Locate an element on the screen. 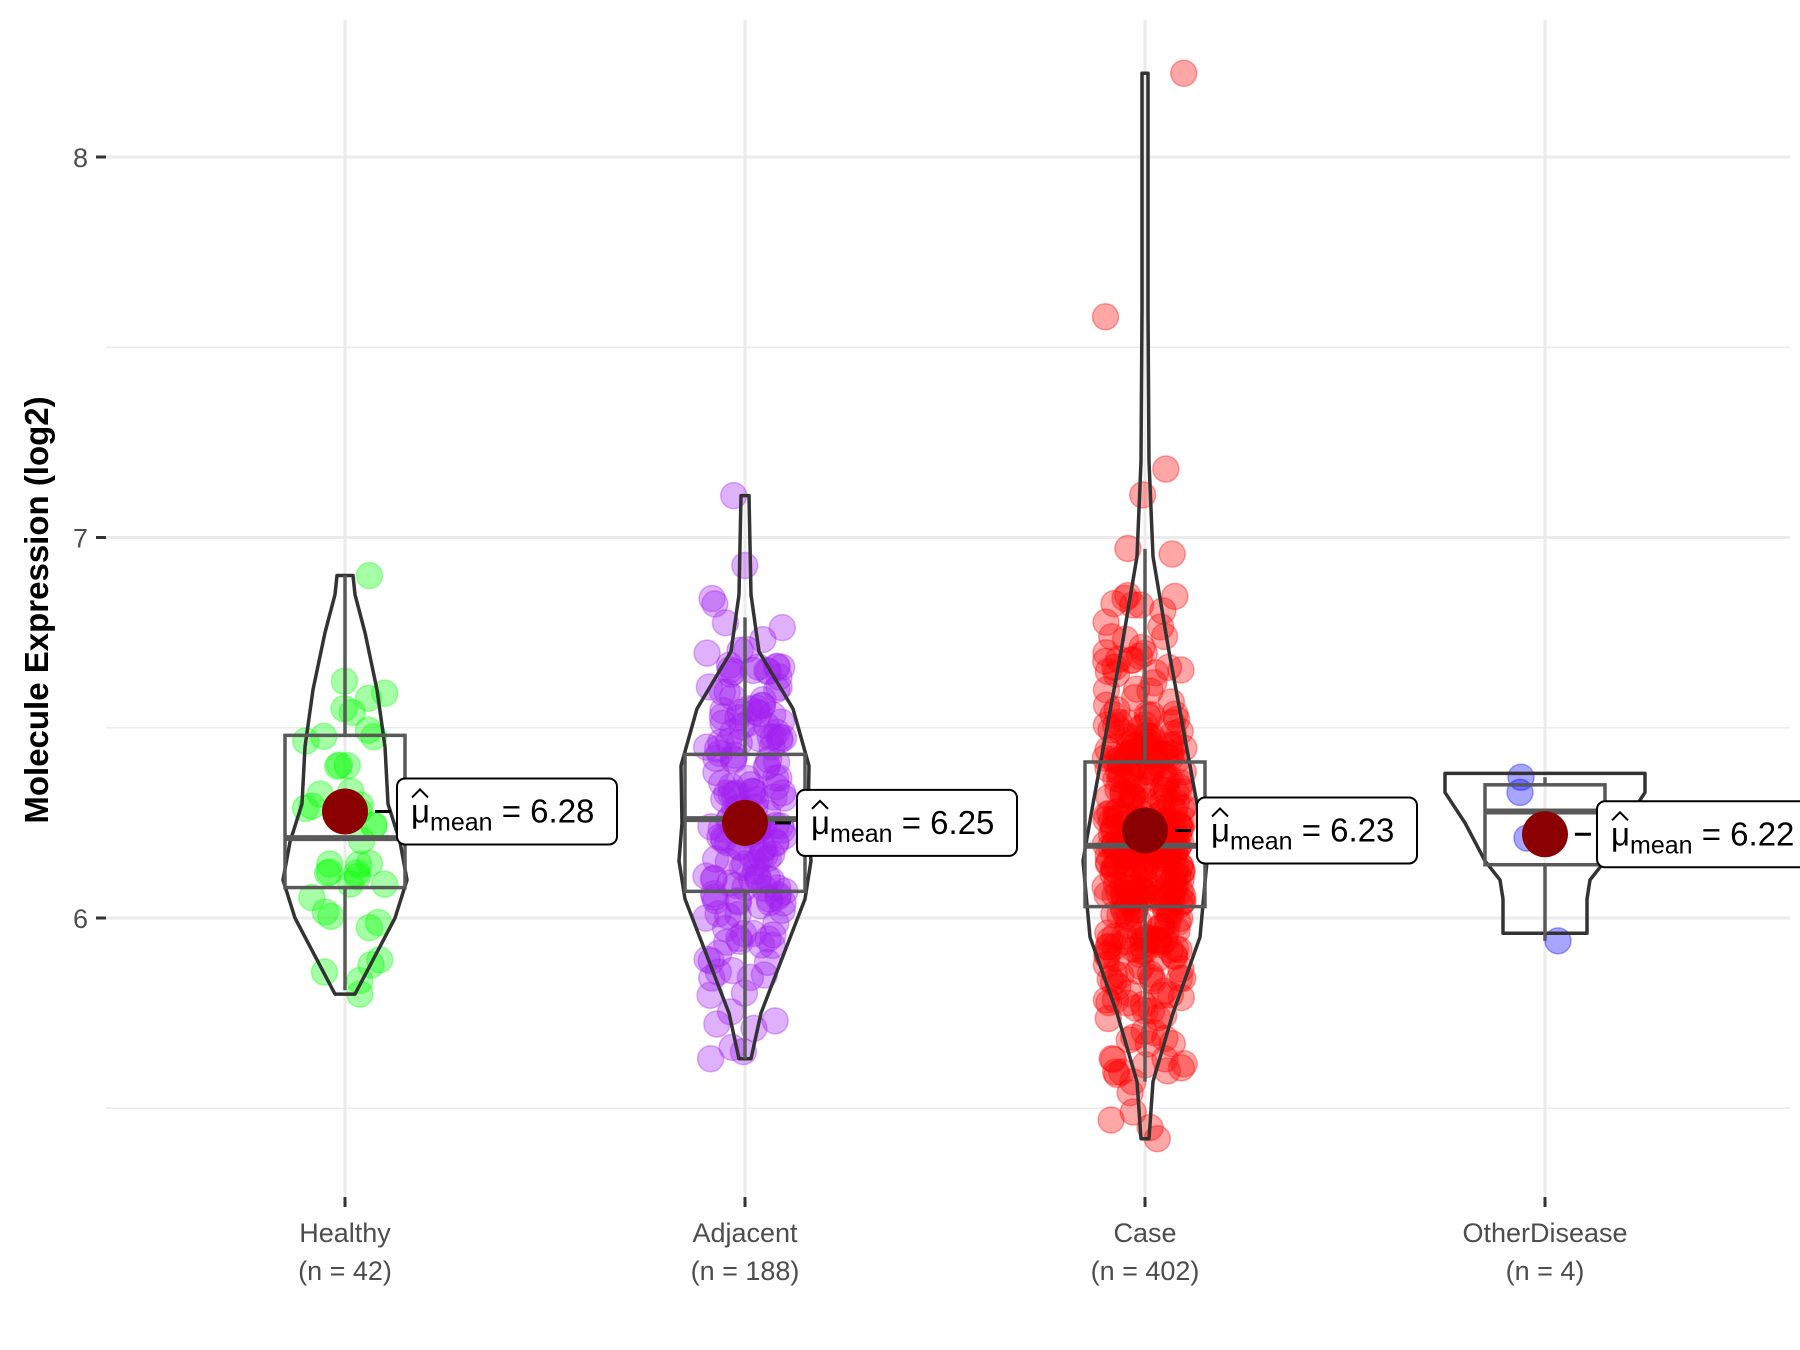 The image size is (1800, 1350). x-tick-label: Healthy is located at coordinates (345, 1233).